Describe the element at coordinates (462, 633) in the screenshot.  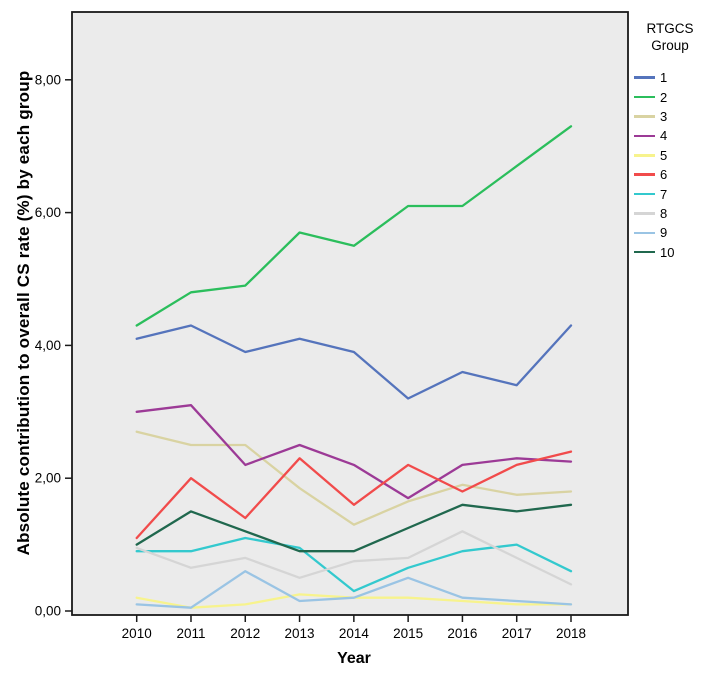
I see `x-tick-label: 2016` at that location.